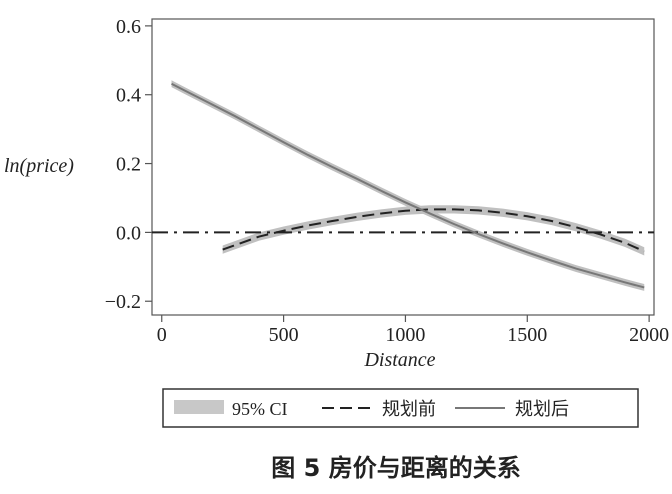 The height and width of the screenshot is (494, 672). Describe the element at coordinates (128, 27) in the screenshot. I see `y-tick-label: 0.6` at that location.